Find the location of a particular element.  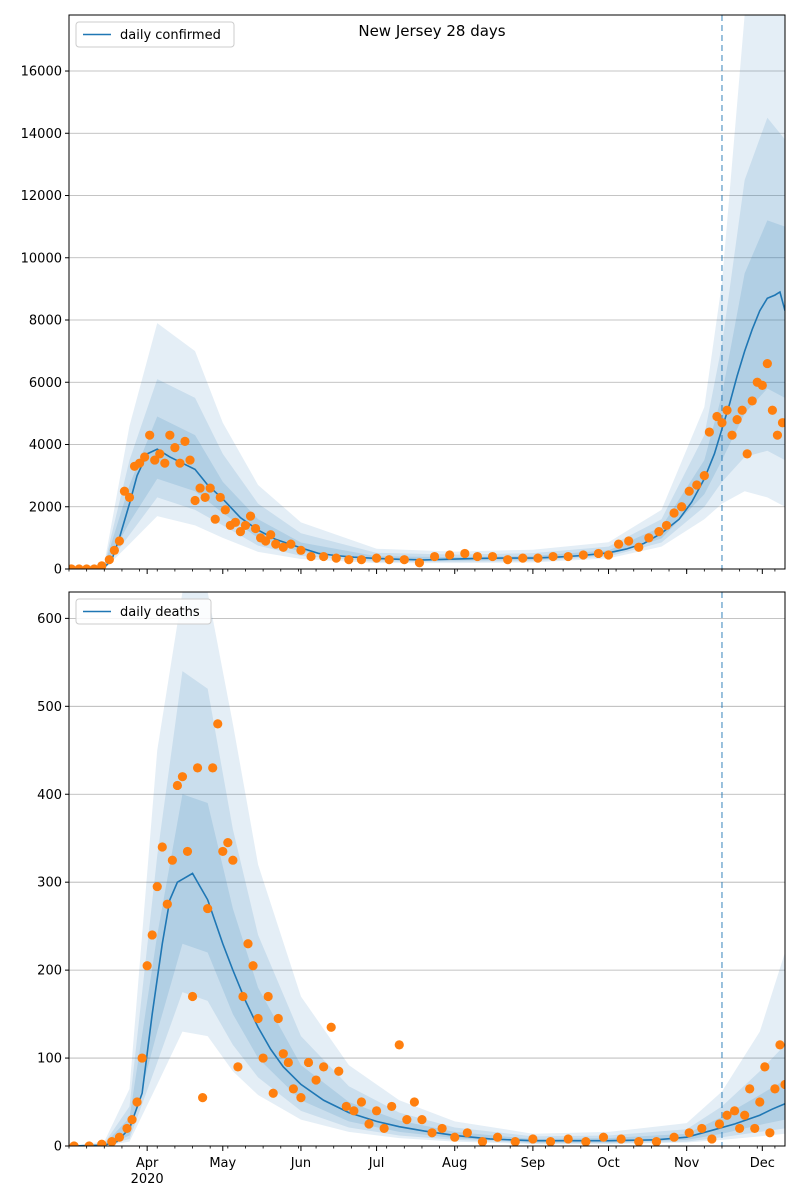

y-tick-label: 600 is located at coordinates (49, 619).